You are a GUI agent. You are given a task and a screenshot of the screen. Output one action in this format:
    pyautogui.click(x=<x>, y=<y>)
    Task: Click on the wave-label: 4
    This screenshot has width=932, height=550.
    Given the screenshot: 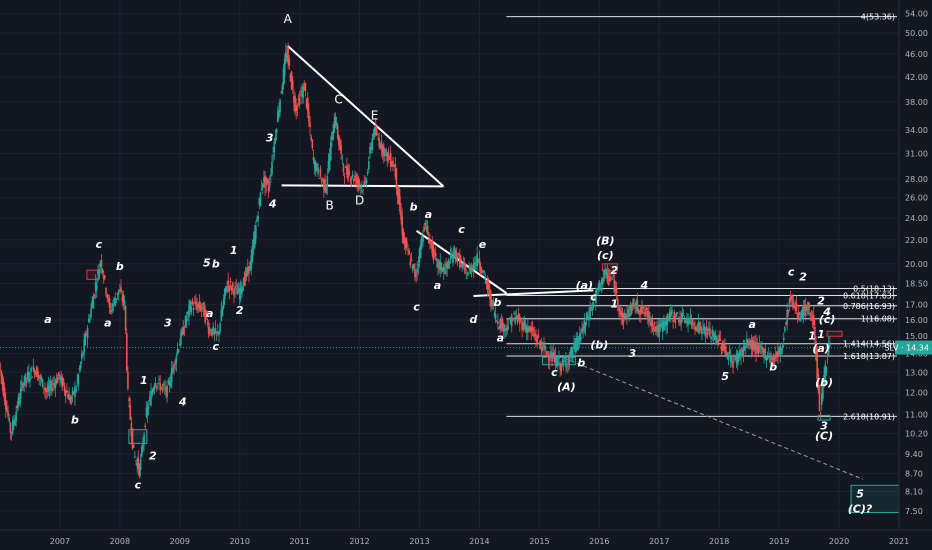 What is the action you would take?
    pyautogui.click(x=826, y=311)
    